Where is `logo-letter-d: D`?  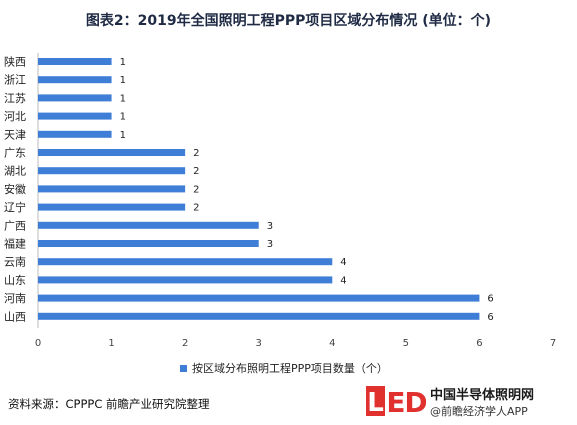 logo-letter-d: D is located at coordinates (415, 402).